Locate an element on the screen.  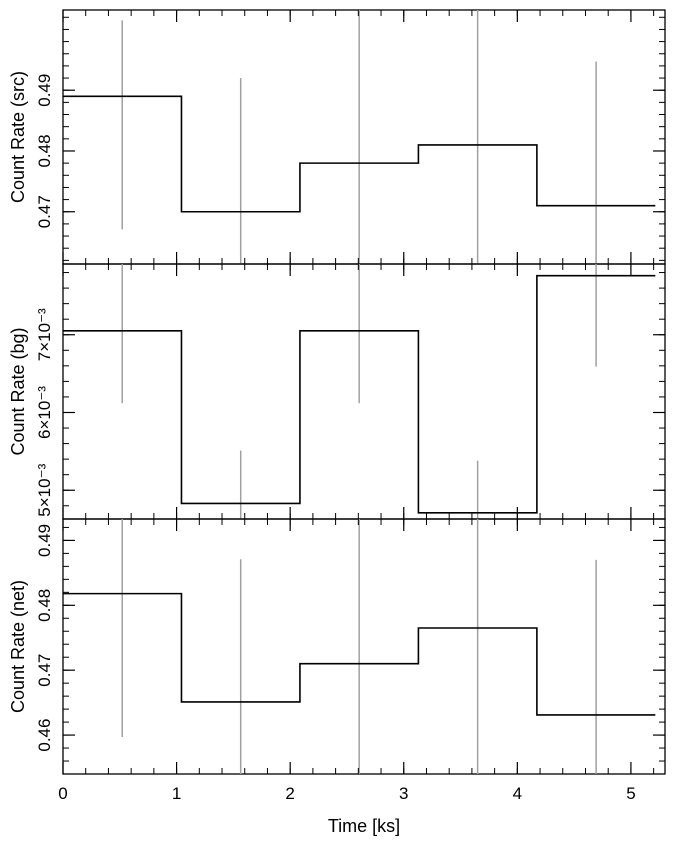
x-tick-label: 4 is located at coordinates (517, 793).